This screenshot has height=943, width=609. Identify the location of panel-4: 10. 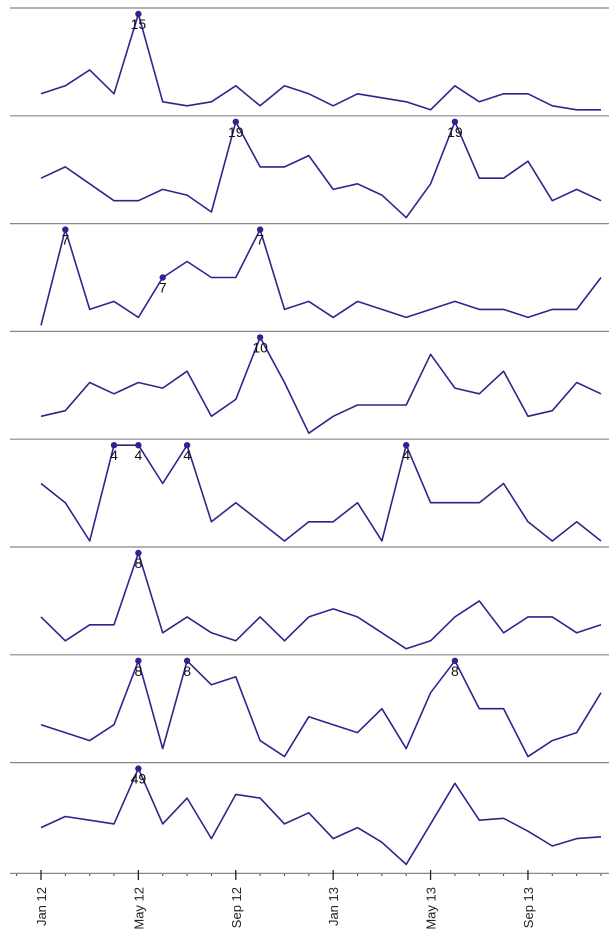
(309, 382).